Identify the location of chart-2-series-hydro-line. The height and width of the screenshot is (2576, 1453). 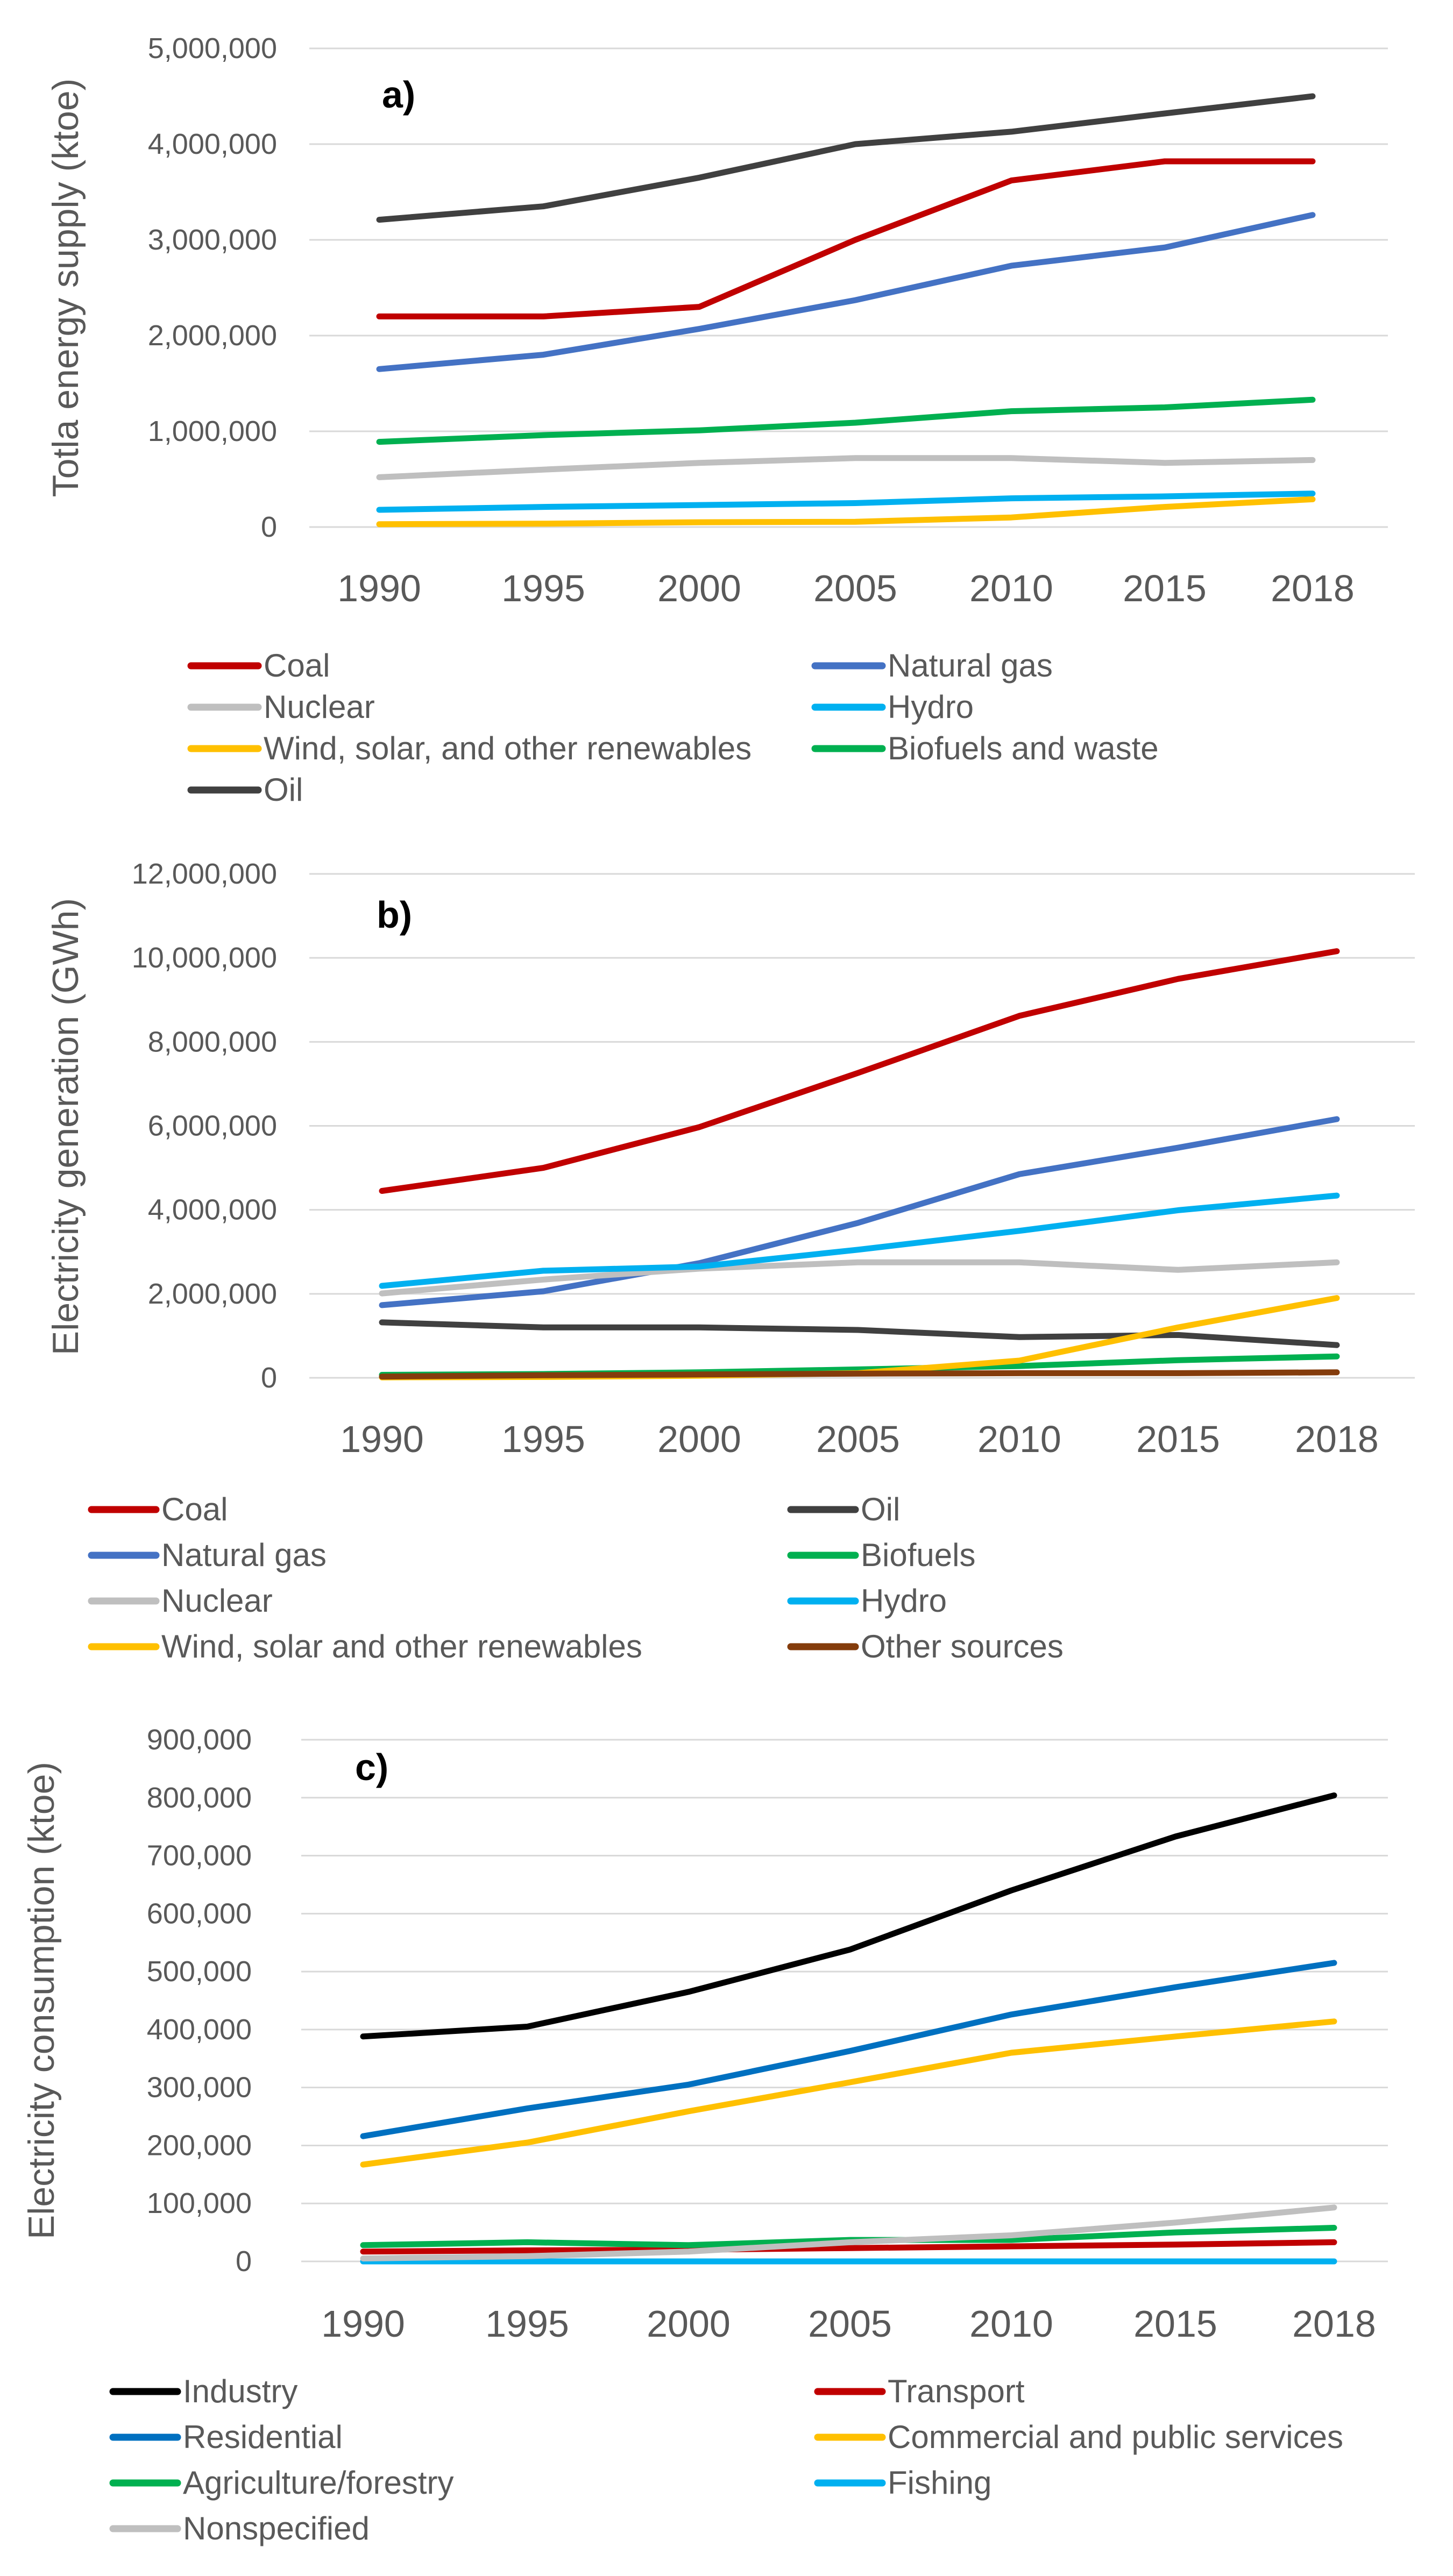
(860, 1241).